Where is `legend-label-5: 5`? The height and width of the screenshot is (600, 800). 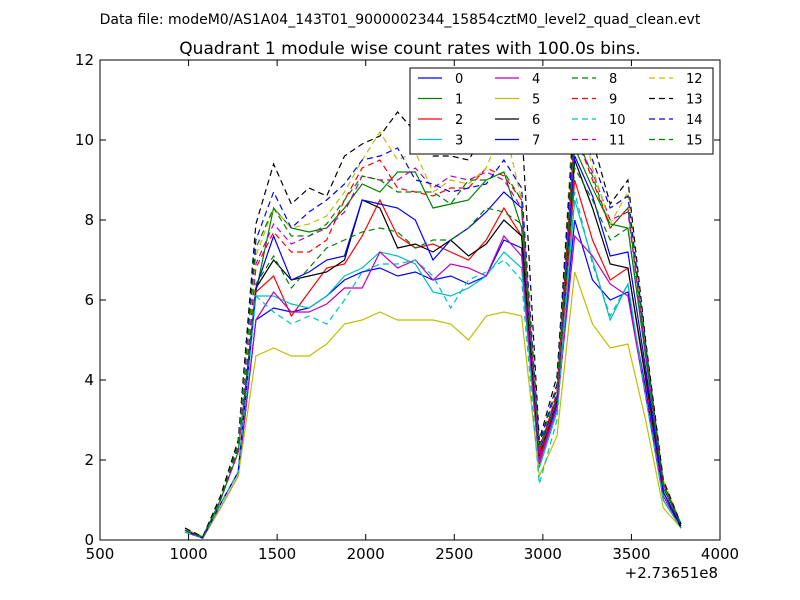 legend-label-5: 5 is located at coordinates (536, 100).